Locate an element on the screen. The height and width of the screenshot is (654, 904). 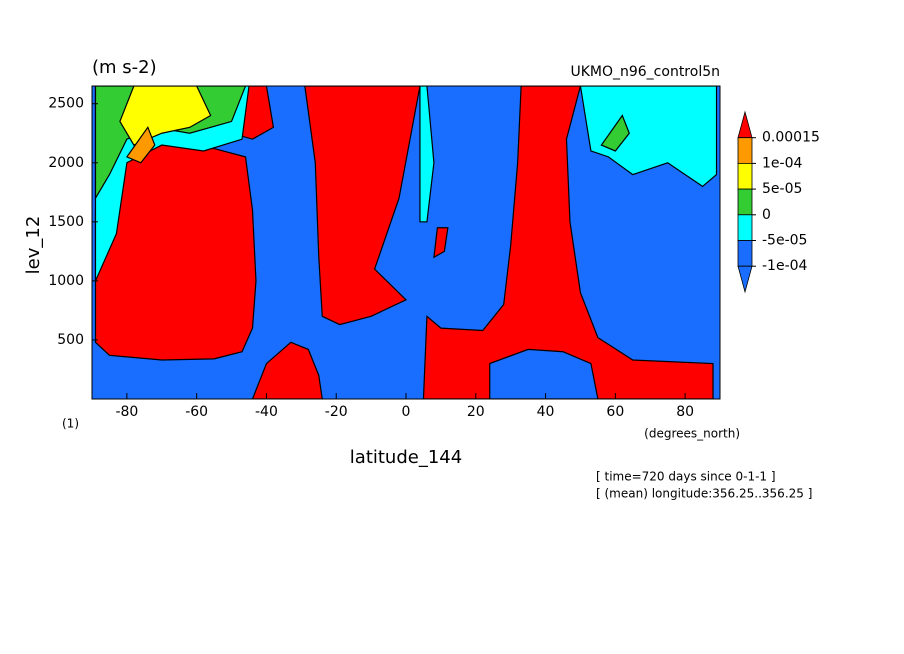
x-tick-label: -80 is located at coordinates (126, 412).